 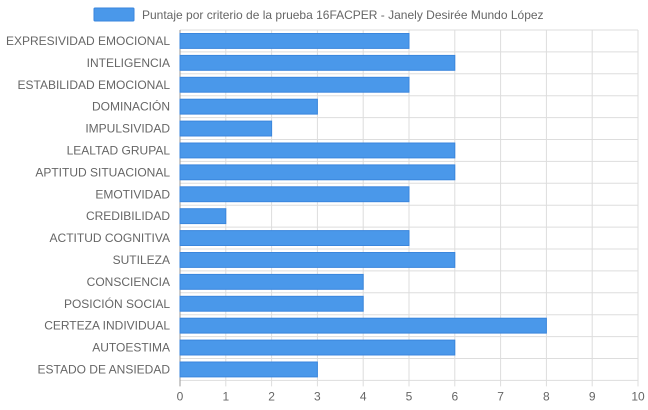 I want to click on category-label: ESTADO DE ANSIEDAD, so click(x=104, y=369).